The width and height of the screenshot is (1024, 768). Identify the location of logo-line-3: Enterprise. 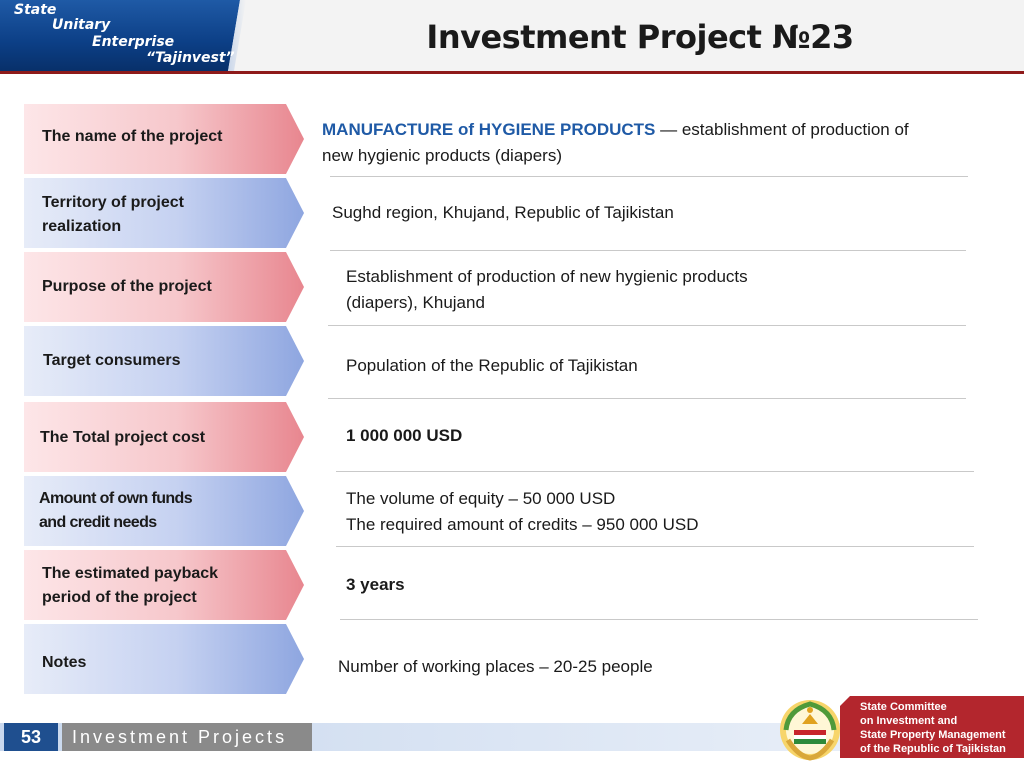
(133, 42).